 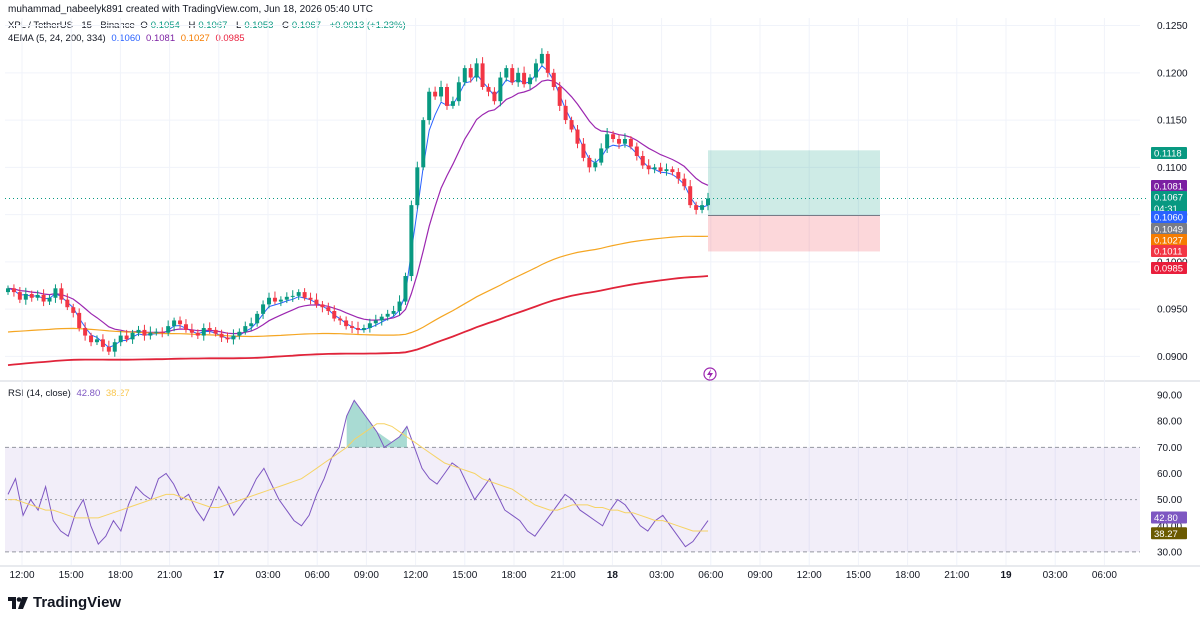 I want to click on time-tick-label: 09:00, so click(x=759, y=575).